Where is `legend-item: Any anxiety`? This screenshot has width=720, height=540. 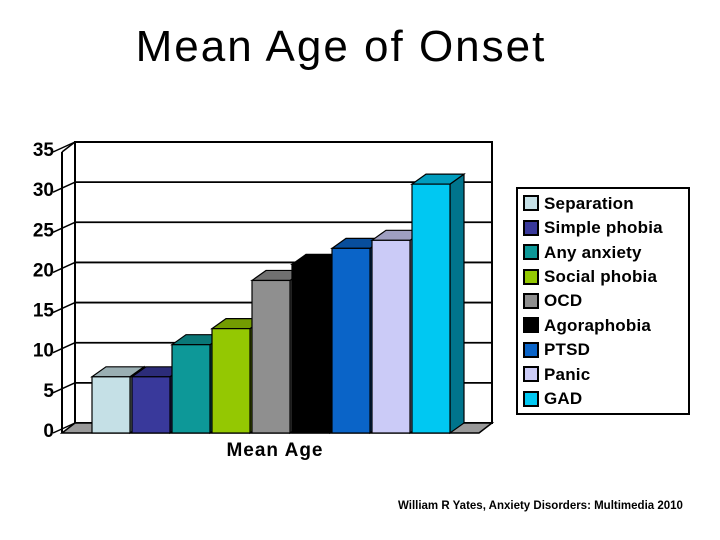
legend-item: Any anxiety is located at coordinates (605, 252).